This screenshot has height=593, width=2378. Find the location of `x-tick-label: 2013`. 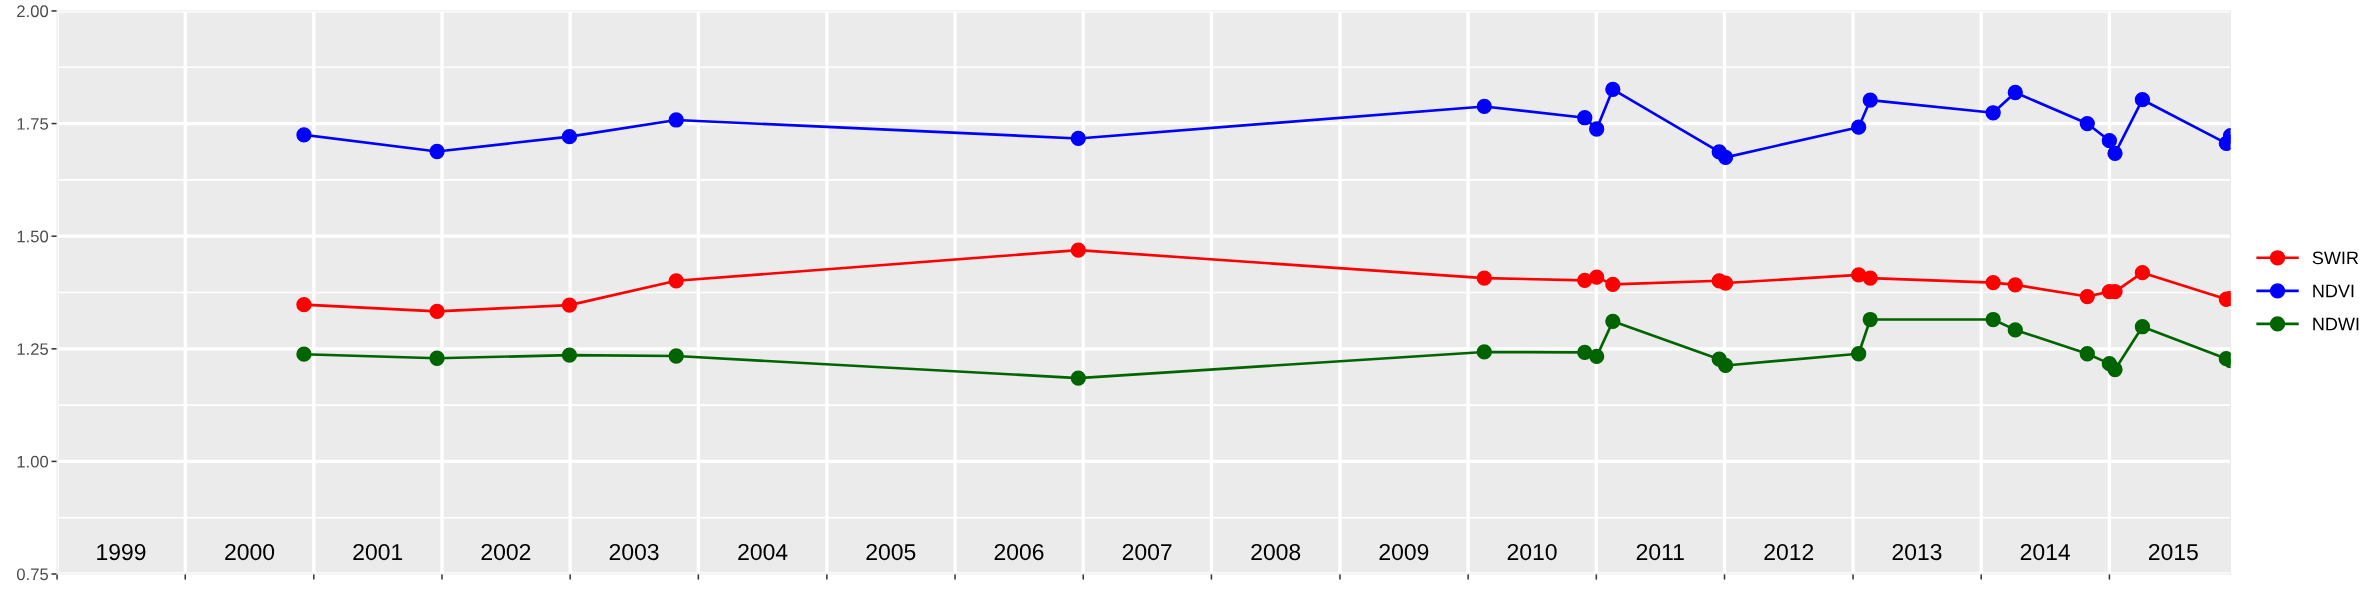

x-tick-label: 2013 is located at coordinates (1917, 552).